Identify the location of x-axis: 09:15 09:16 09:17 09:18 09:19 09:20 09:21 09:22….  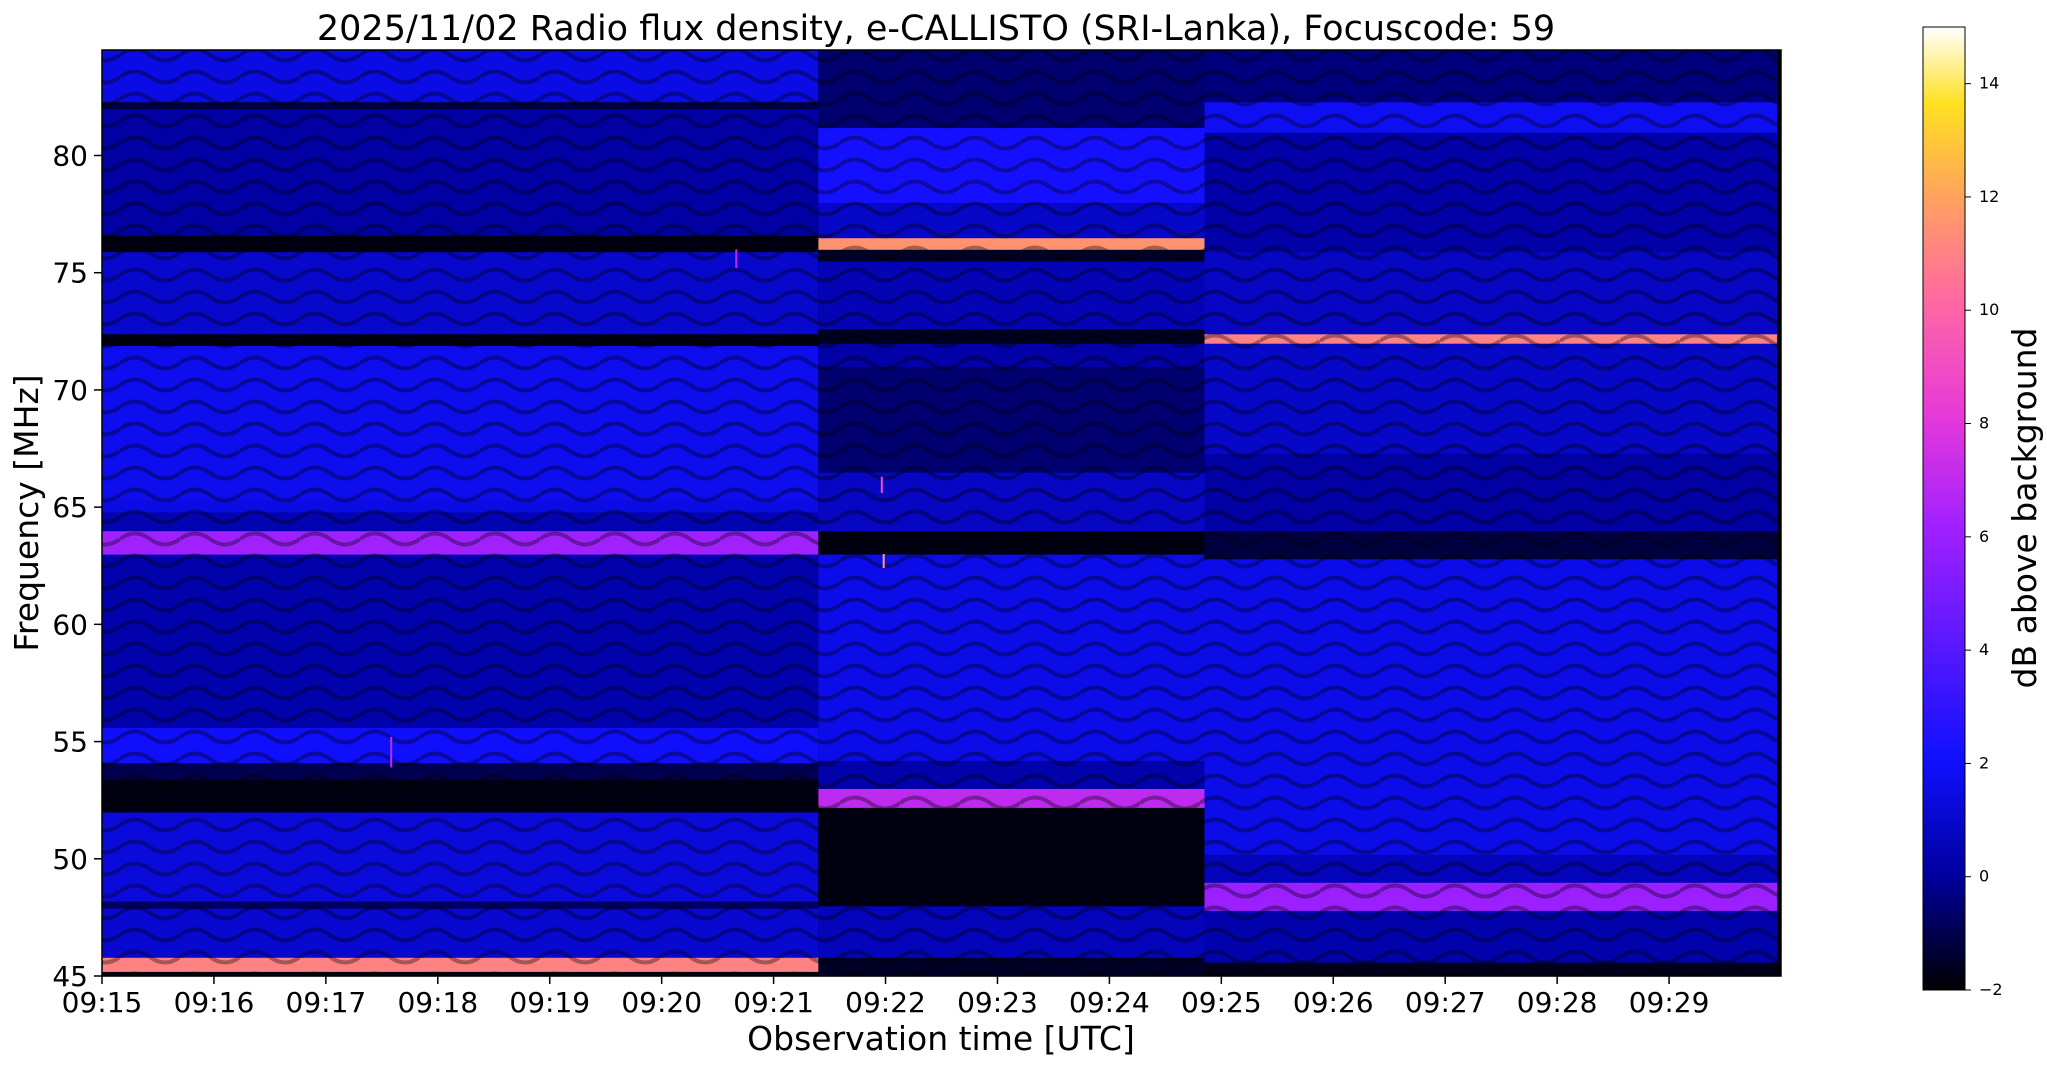
(886, 997).